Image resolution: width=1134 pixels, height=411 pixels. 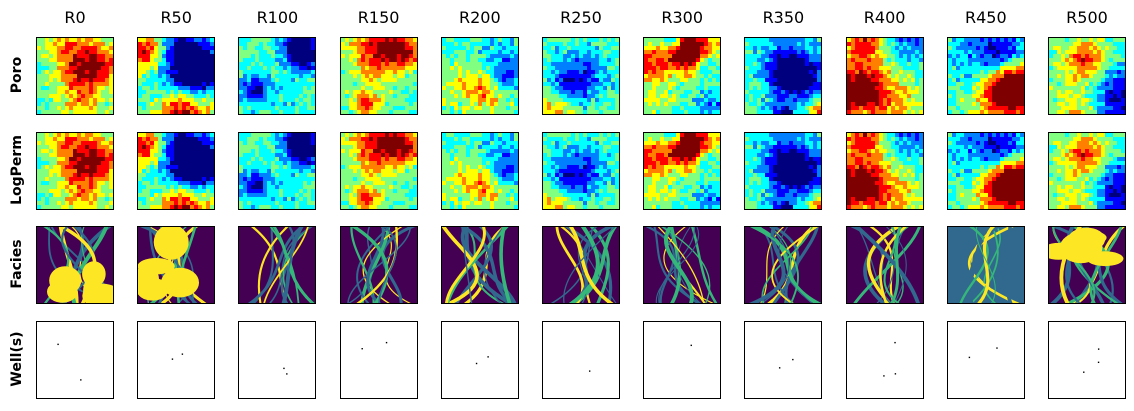 What do you see at coordinates (581, 360) in the screenshot?
I see `panel-wells-r250` at bounding box center [581, 360].